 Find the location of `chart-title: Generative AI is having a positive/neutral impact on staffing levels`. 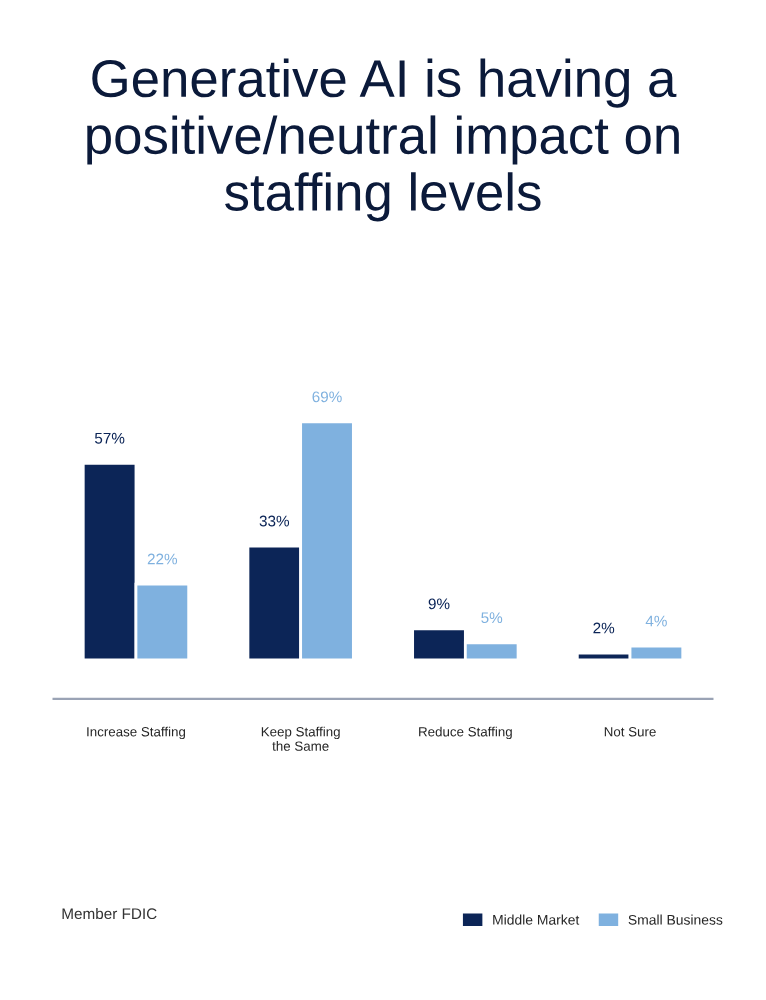

chart-title: Generative AI is having a positive/neutral impact on staffing levels is located at coordinates (383, 140).